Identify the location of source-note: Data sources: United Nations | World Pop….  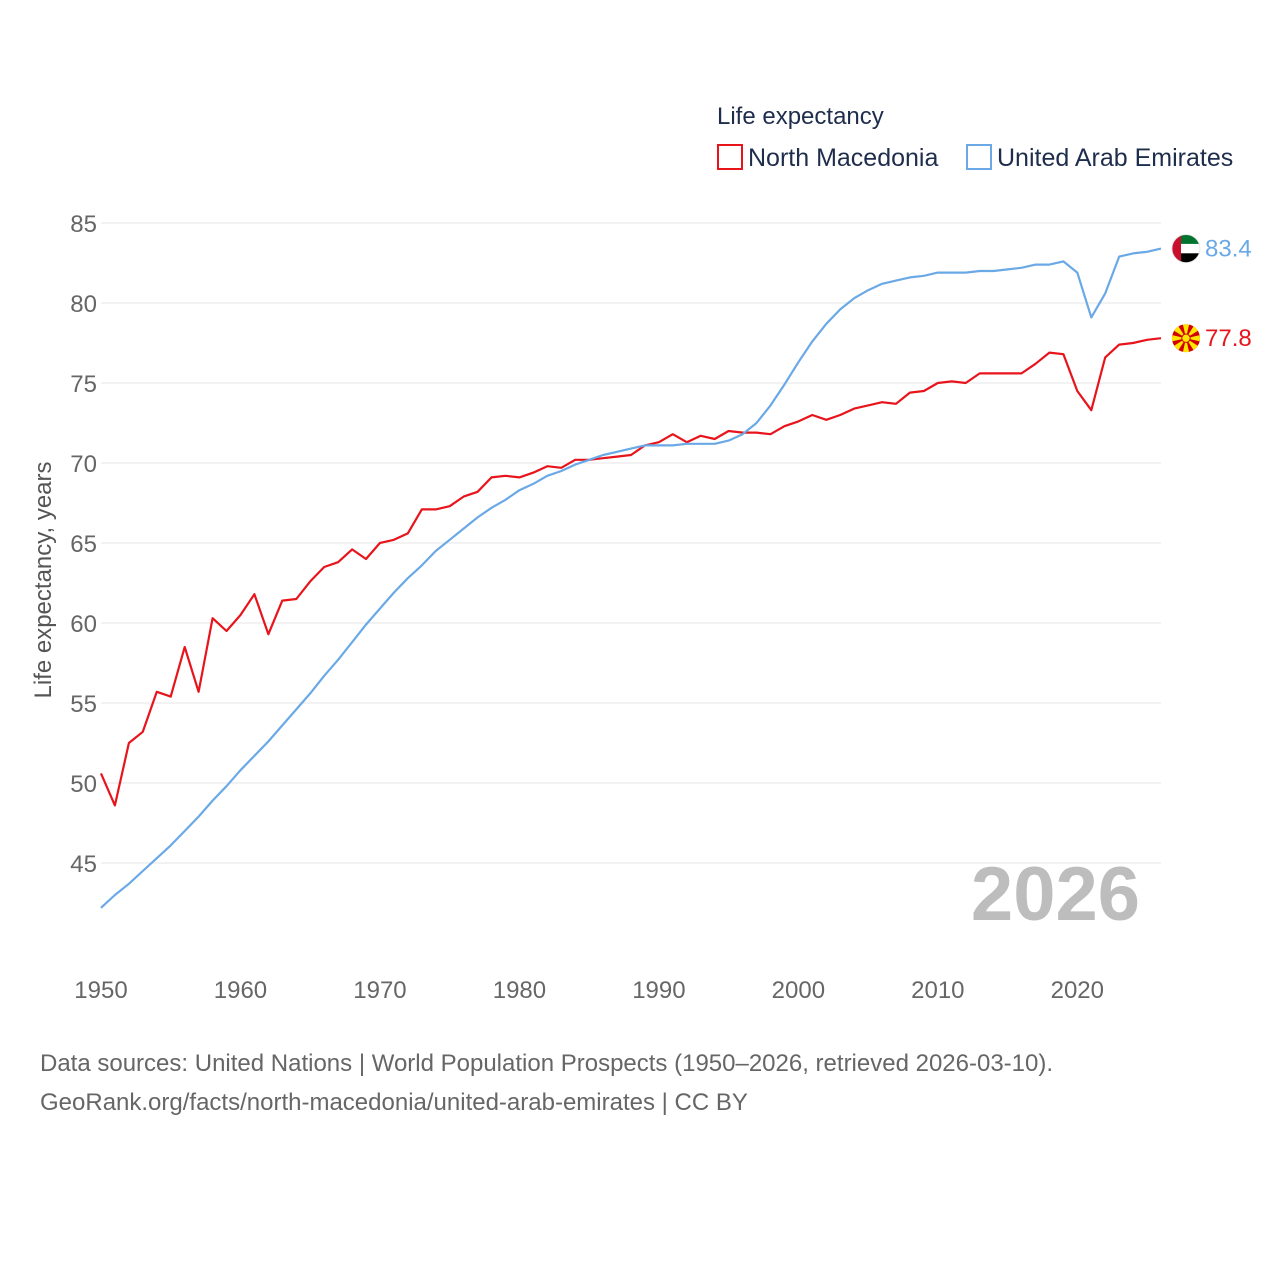
(546, 1083).